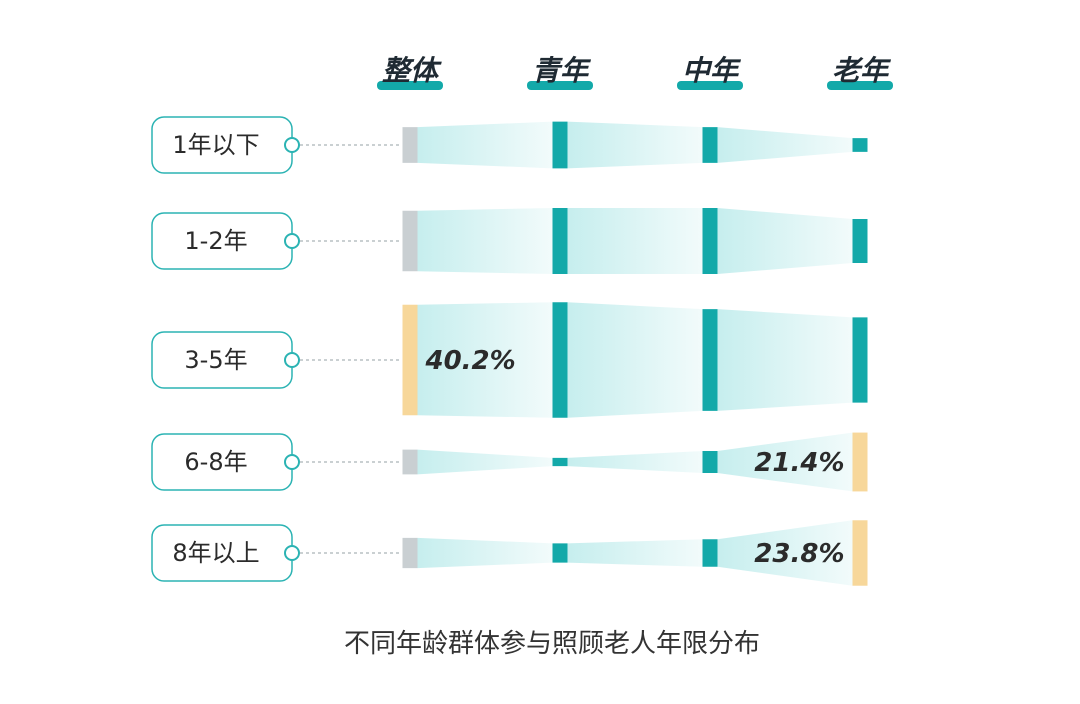 This screenshot has height=704, width=1080. What do you see at coordinates (412, 70) in the screenshot?
I see `column-header: 整体` at bounding box center [412, 70].